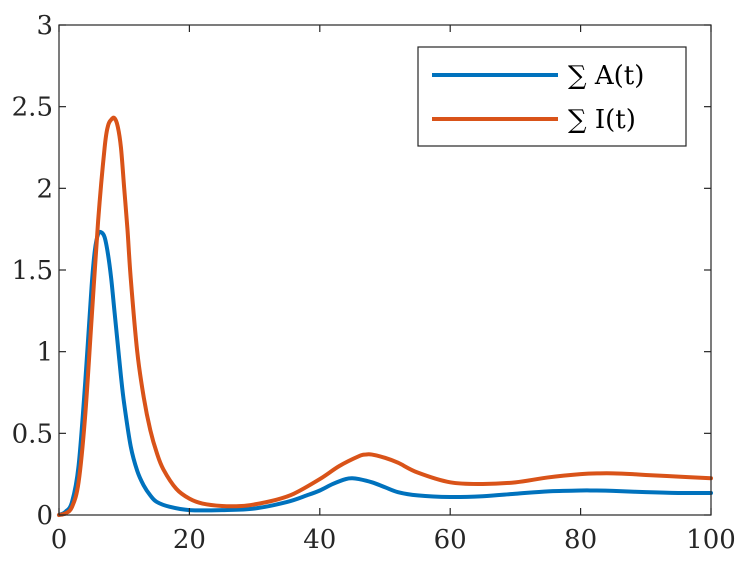 This screenshot has height=565, width=747. What do you see at coordinates (44, 189) in the screenshot?
I see `y-tick-label: 2` at bounding box center [44, 189].